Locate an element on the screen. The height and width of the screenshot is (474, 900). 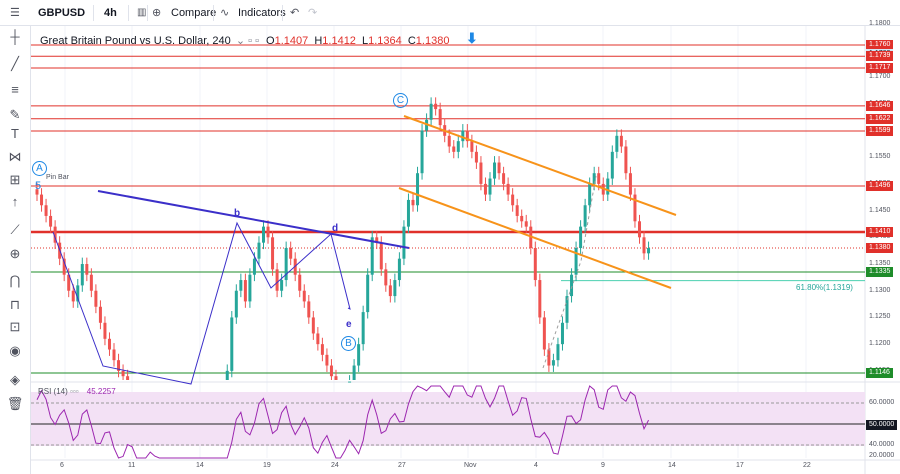
wave-label-d: d is located at coordinates (335, 228).